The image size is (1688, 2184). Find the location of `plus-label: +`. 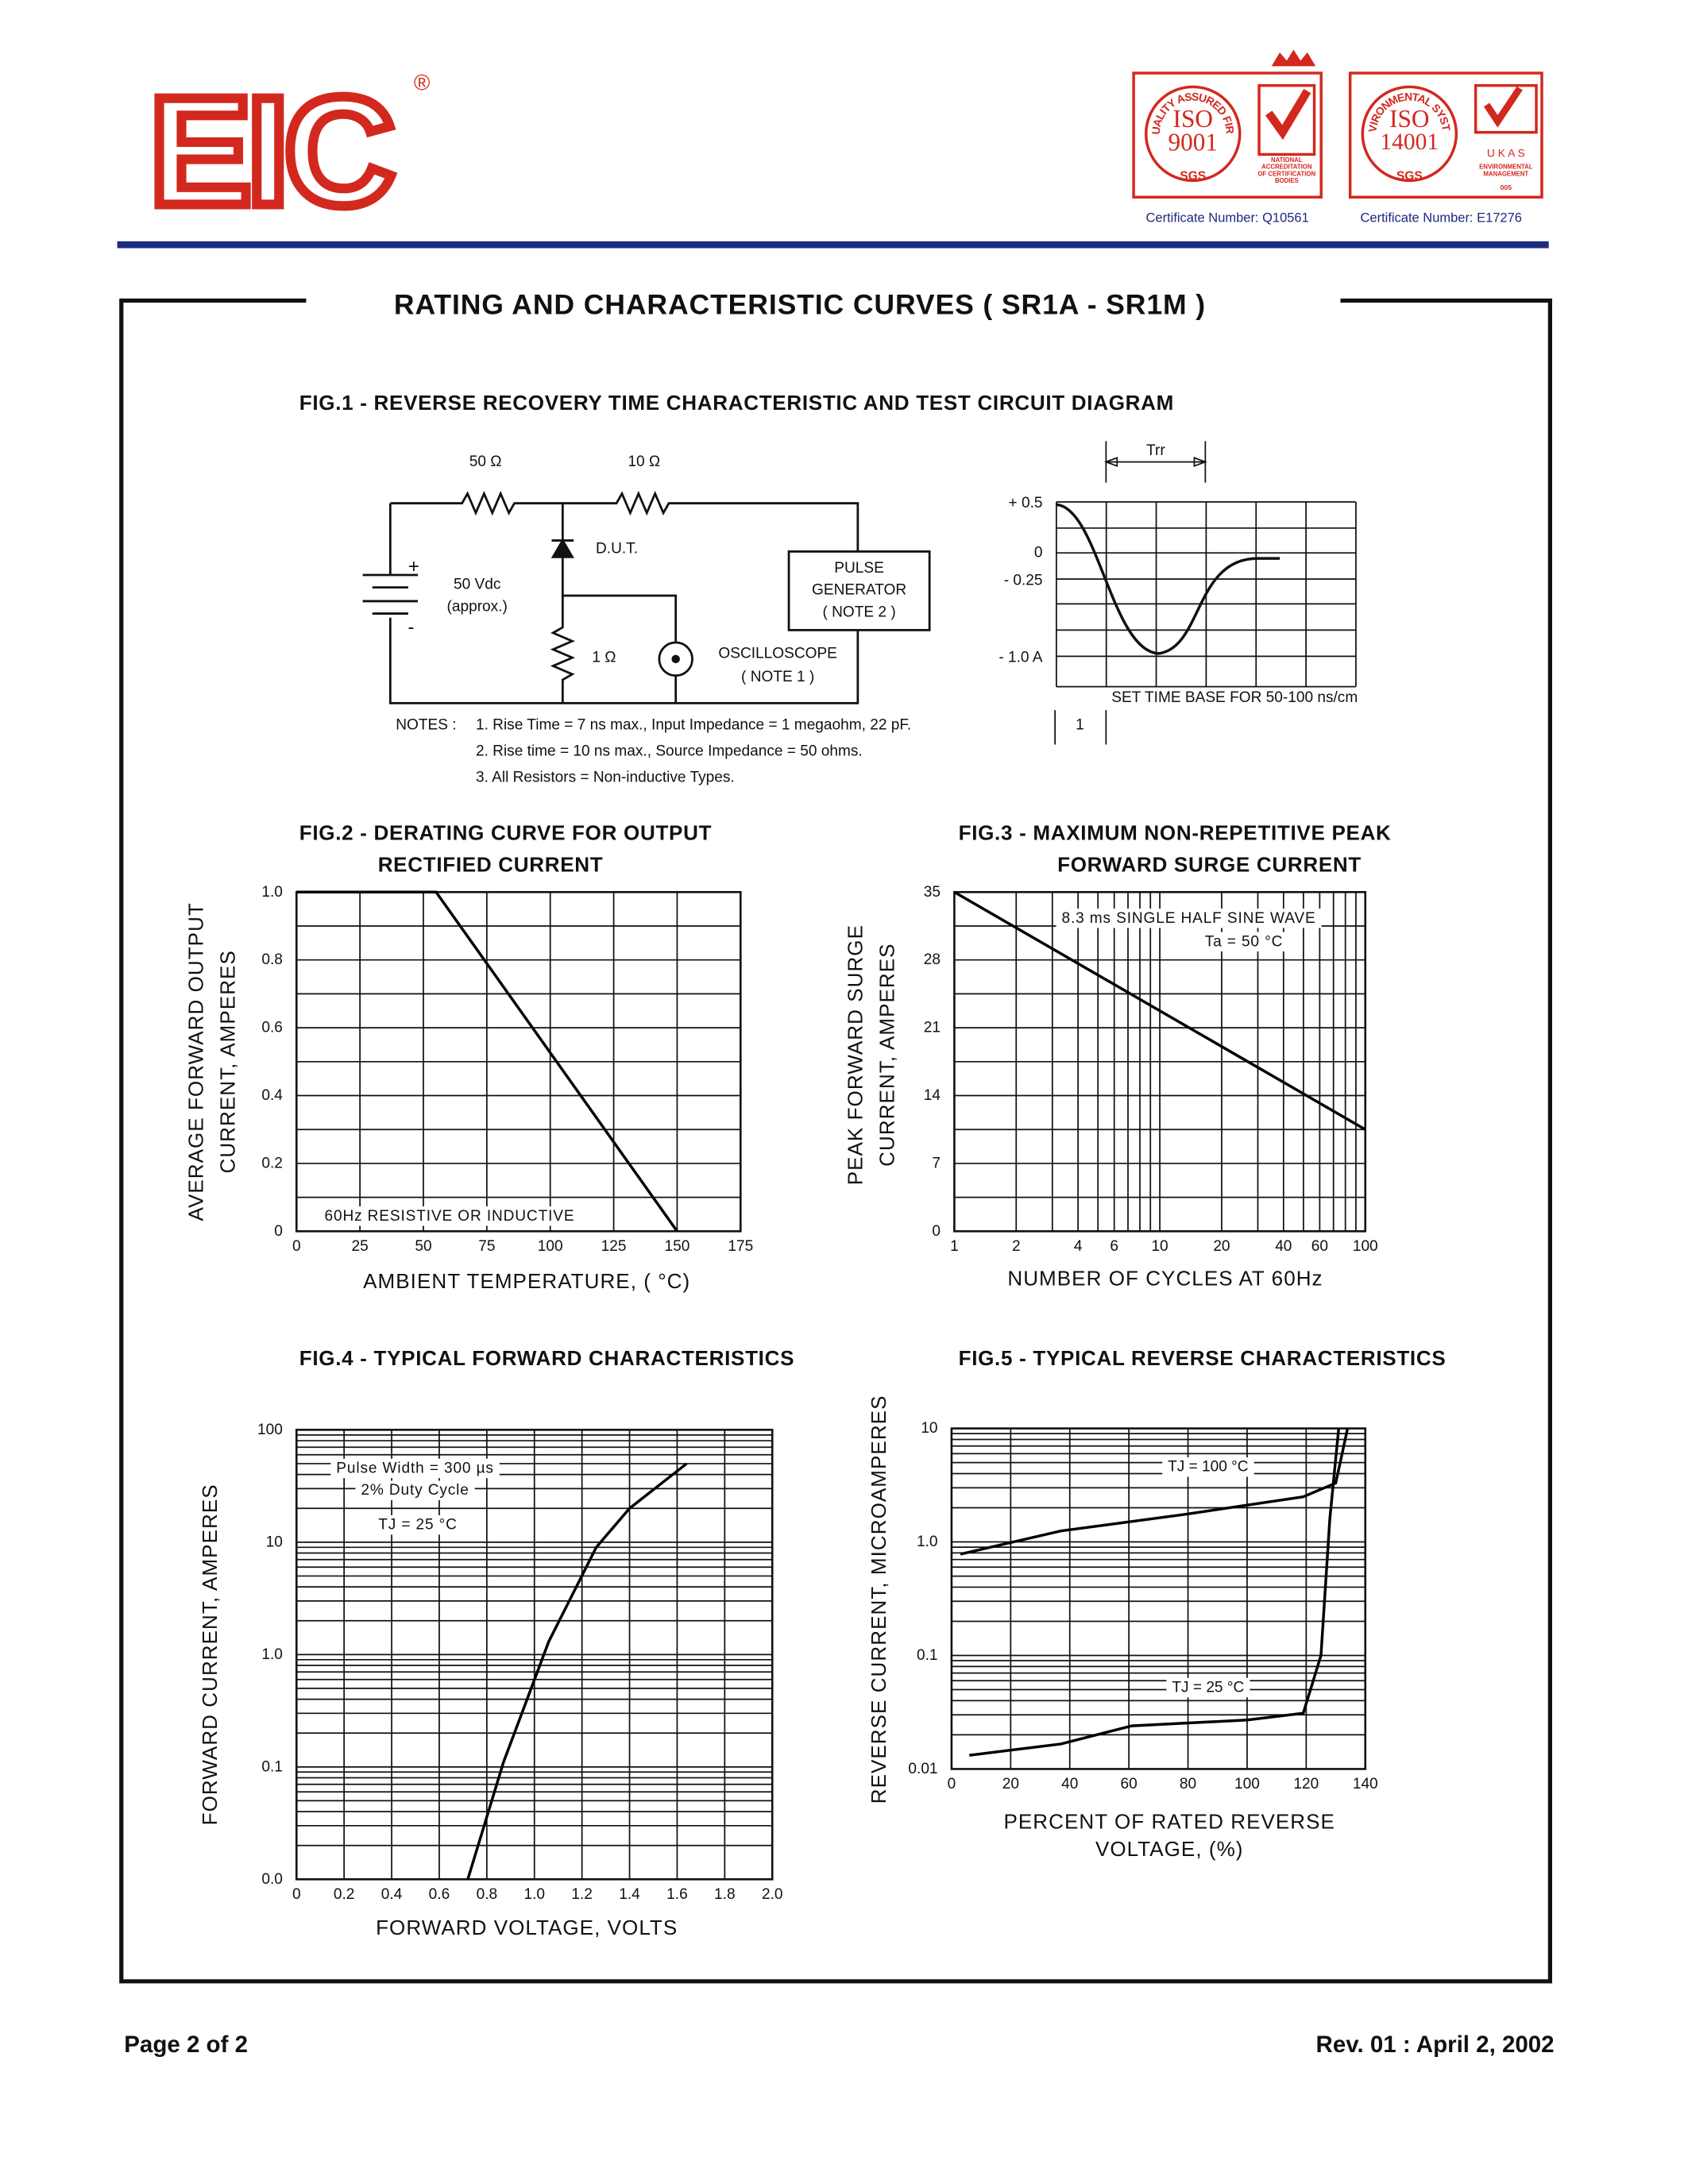

plus-label: + is located at coordinates (414, 566).